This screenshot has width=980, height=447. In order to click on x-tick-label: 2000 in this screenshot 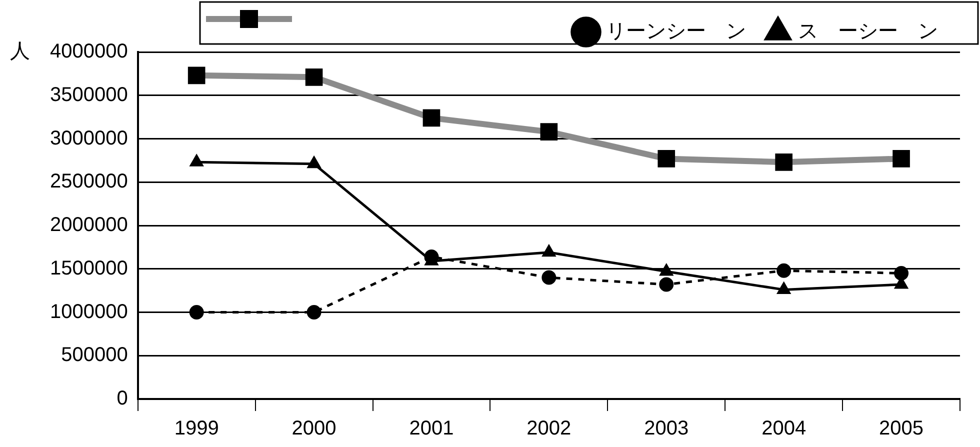, I will do `click(314, 429)`.